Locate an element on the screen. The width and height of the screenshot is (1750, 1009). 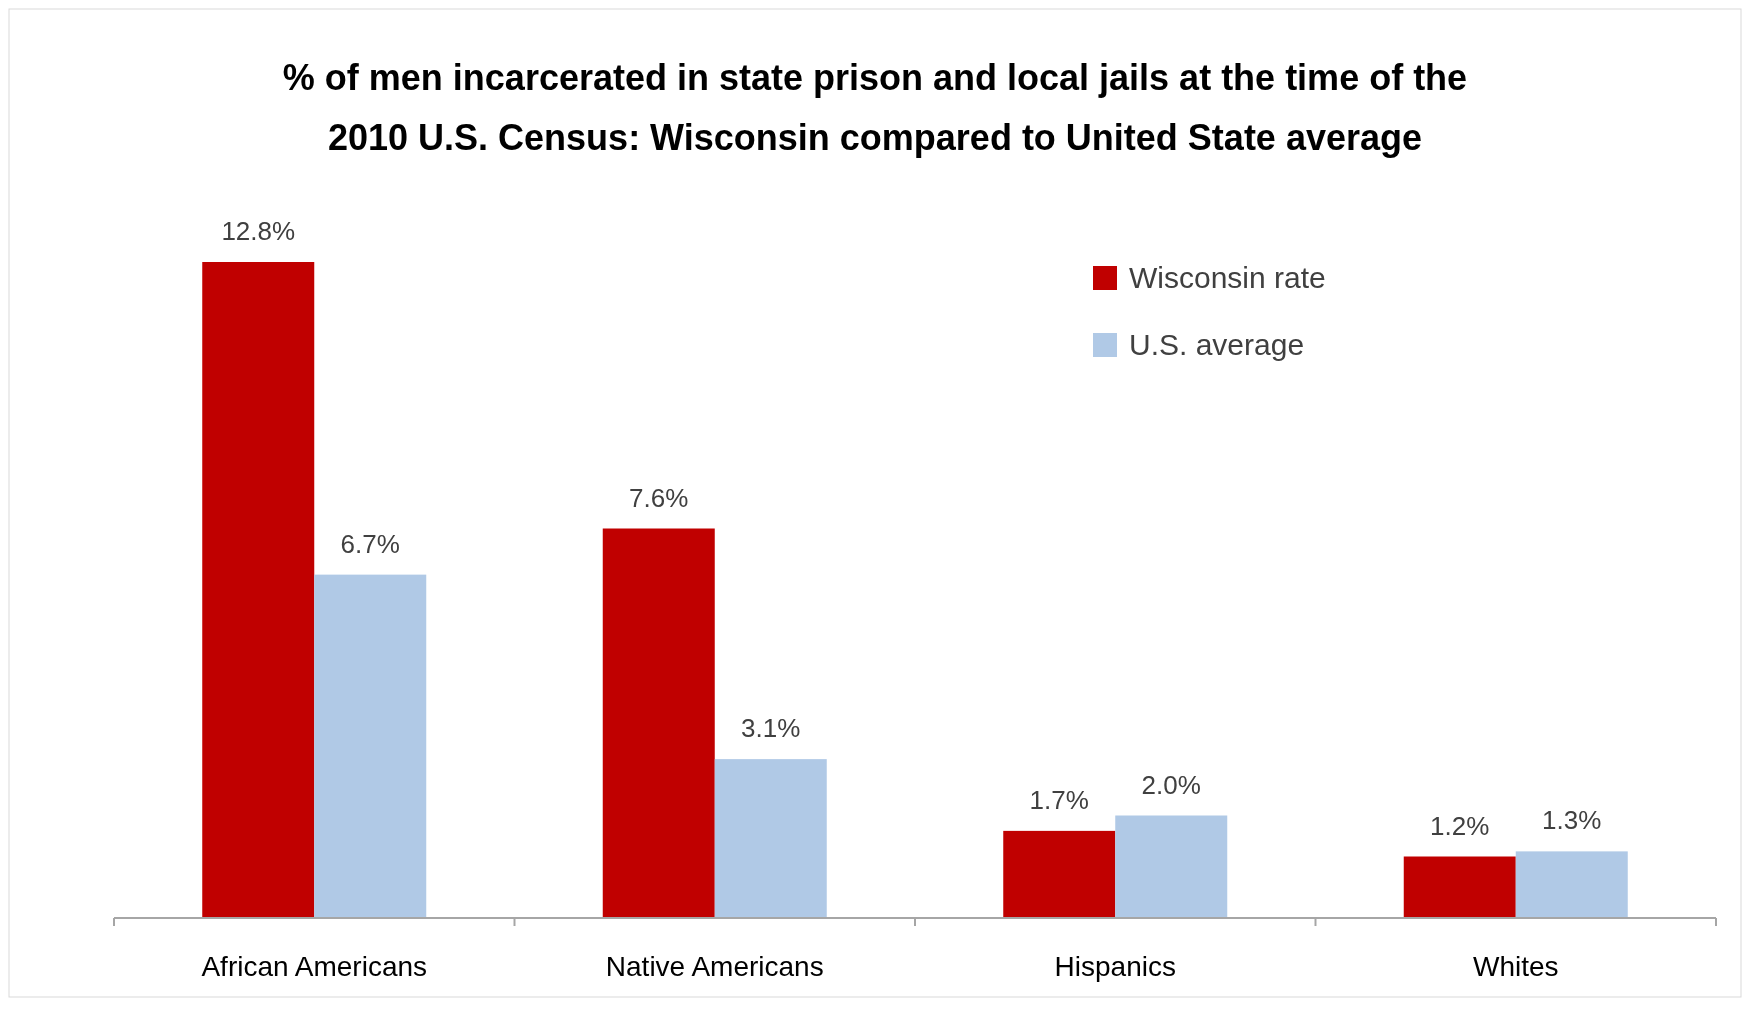
data-label: 1.2% is located at coordinates (1460, 825).